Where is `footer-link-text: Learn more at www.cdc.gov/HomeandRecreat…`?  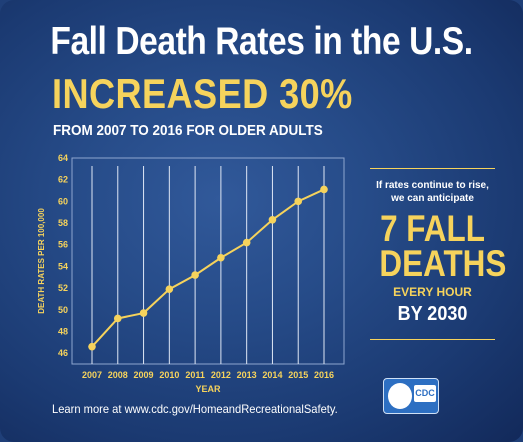
footer-link-text: Learn more at www.cdc.gov/HomeandRecreat… is located at coordinates (195, 409).